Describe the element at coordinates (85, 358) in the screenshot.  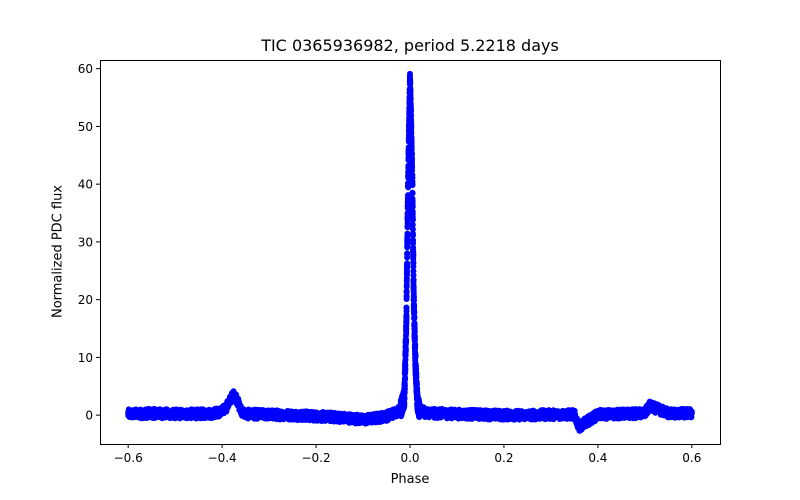
I see `y-tick-label: 10` at that location.